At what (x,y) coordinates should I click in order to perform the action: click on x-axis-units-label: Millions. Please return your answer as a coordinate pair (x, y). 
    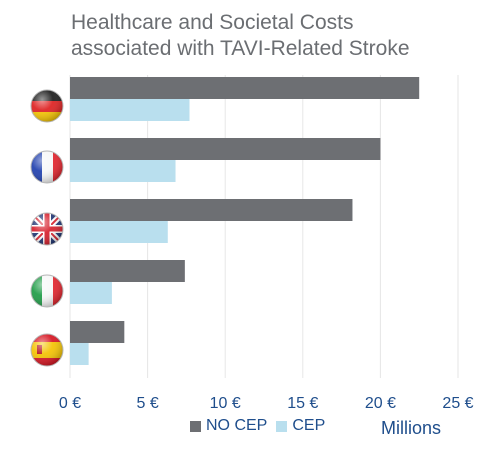
    Looking at the image, I should click on (411, 428).